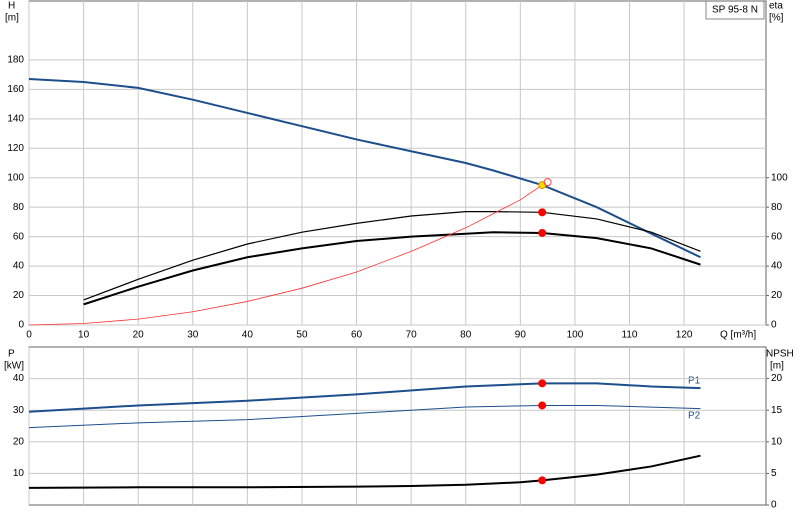  I want to click on x-tick-label: 60, so click(357, 335).